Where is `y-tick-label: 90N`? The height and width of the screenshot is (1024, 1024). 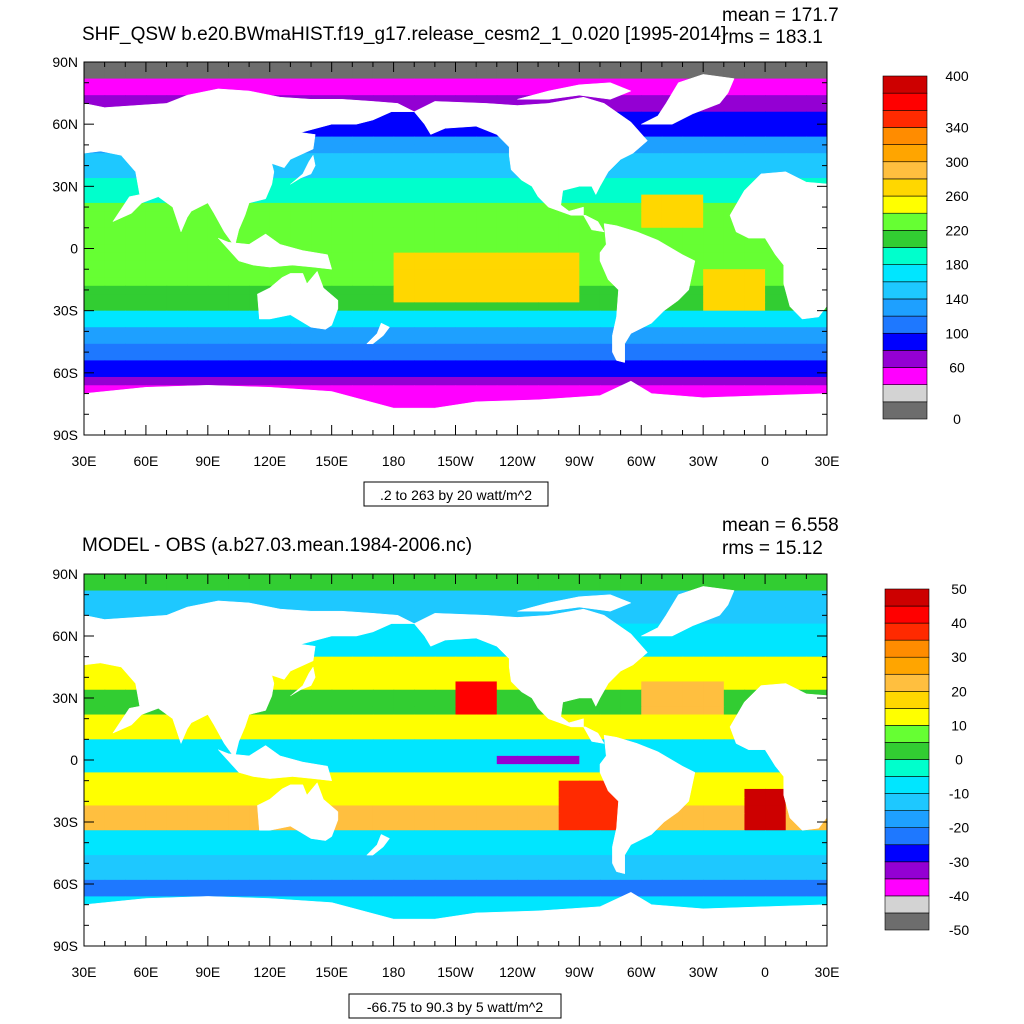 y-tick-label: 90N is located at coordinates (65, 574).